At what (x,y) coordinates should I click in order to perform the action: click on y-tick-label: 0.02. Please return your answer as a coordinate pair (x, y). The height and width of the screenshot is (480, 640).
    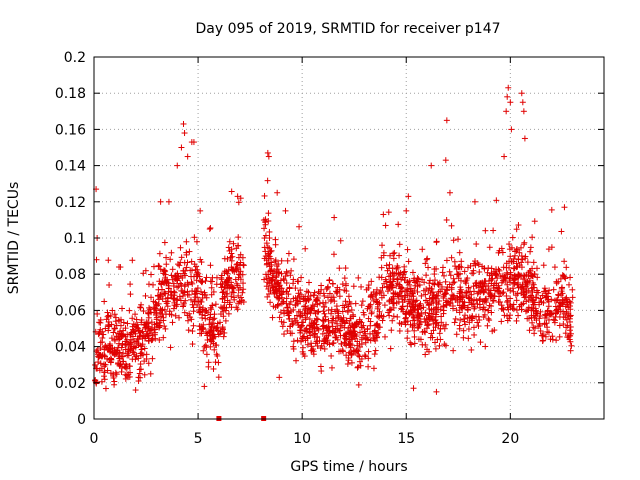
    Looking at the image, I should click on (70, 384).